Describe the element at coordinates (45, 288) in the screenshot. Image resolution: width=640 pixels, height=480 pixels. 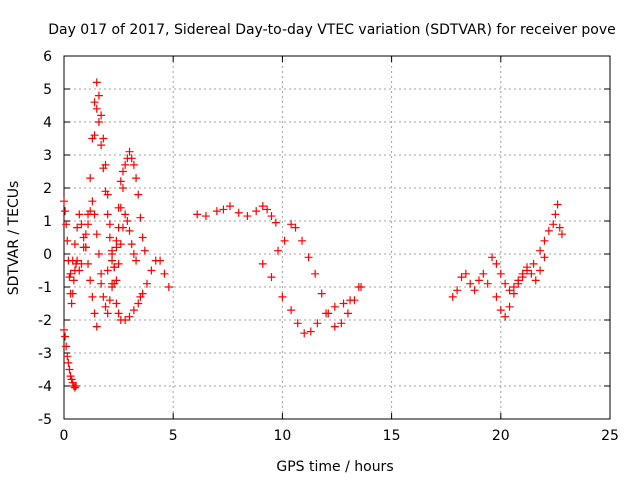
I see `y-tick-label: -1` at that location.